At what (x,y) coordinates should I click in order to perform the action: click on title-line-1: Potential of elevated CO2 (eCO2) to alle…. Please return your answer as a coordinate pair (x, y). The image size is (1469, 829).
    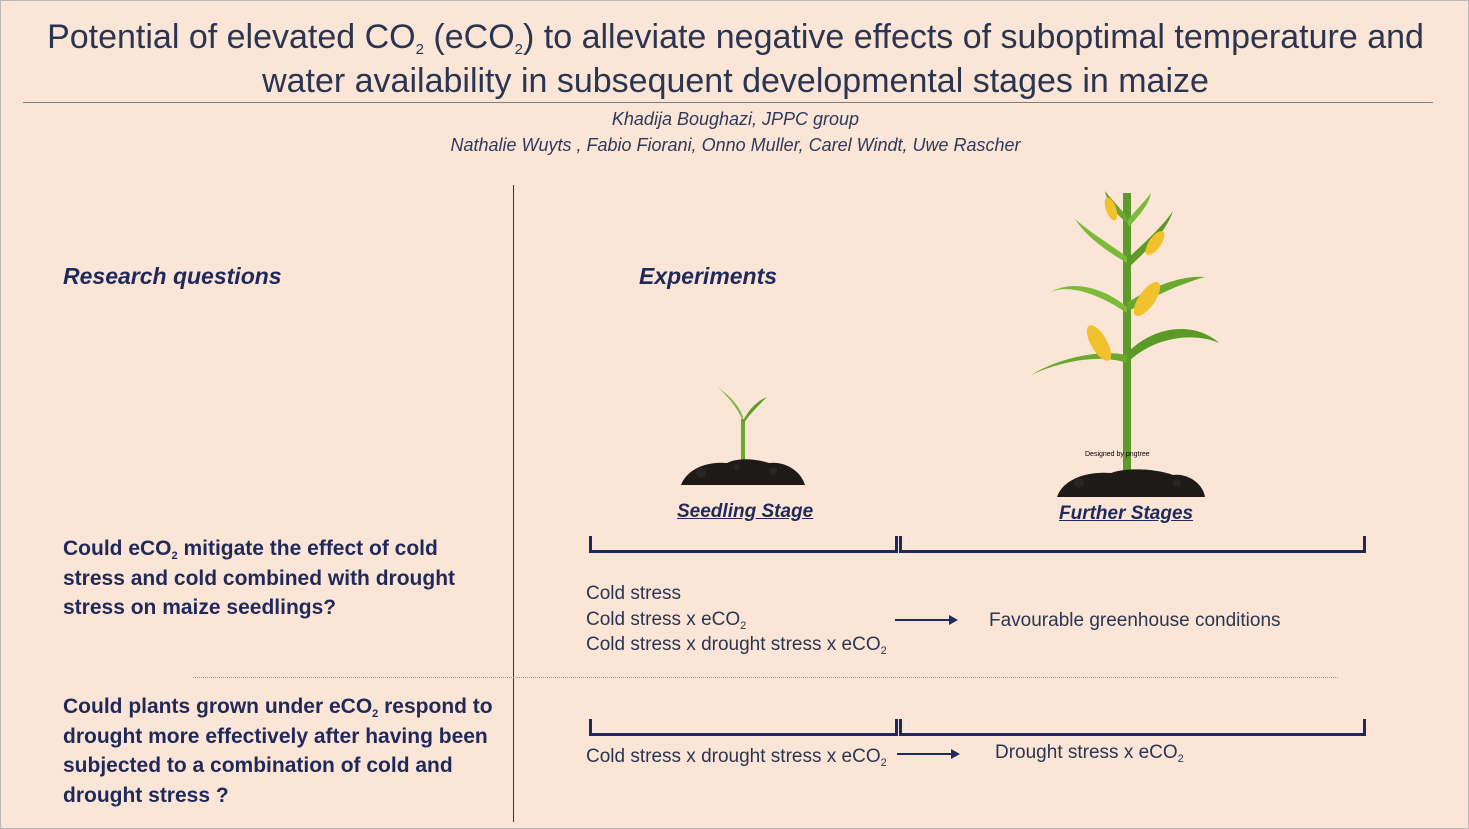
    Looking at the image, I should click on (735, 38).